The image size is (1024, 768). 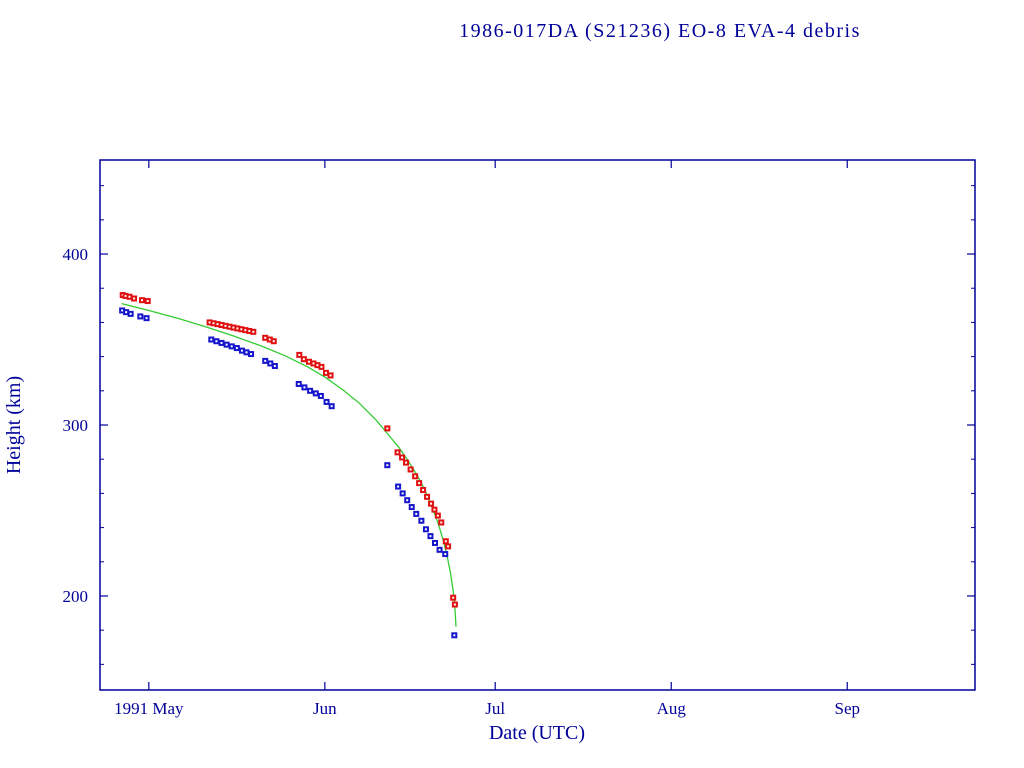 What do you see at coordinates (14, 425) in the screenshot?
I see `y-axis-label: Height (km)` at bounding box center [14, 425].